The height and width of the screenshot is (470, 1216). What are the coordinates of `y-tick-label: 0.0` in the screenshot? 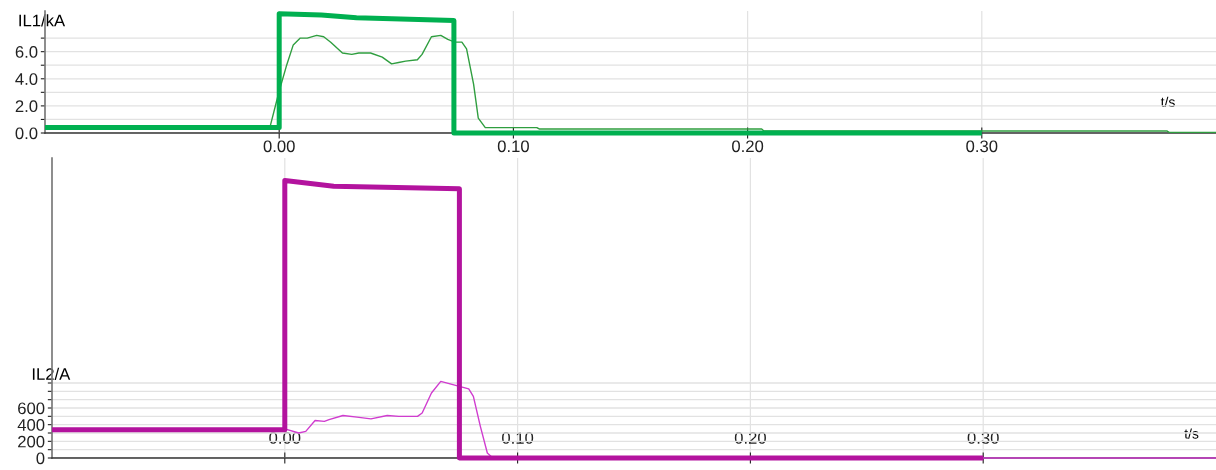 It's located at (26, 133).